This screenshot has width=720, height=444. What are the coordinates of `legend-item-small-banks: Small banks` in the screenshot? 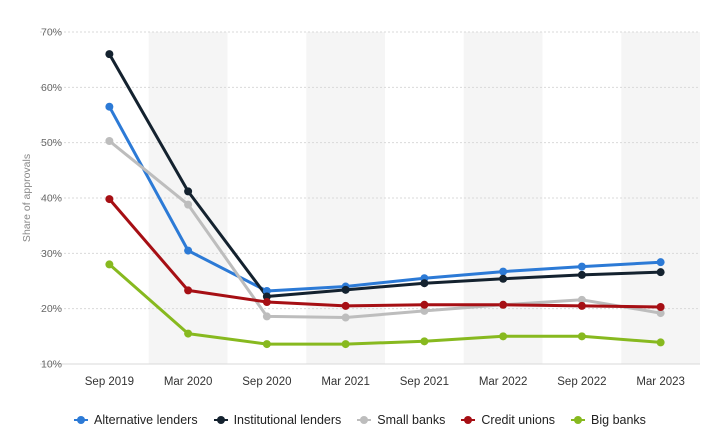 It's located at (401, 420).